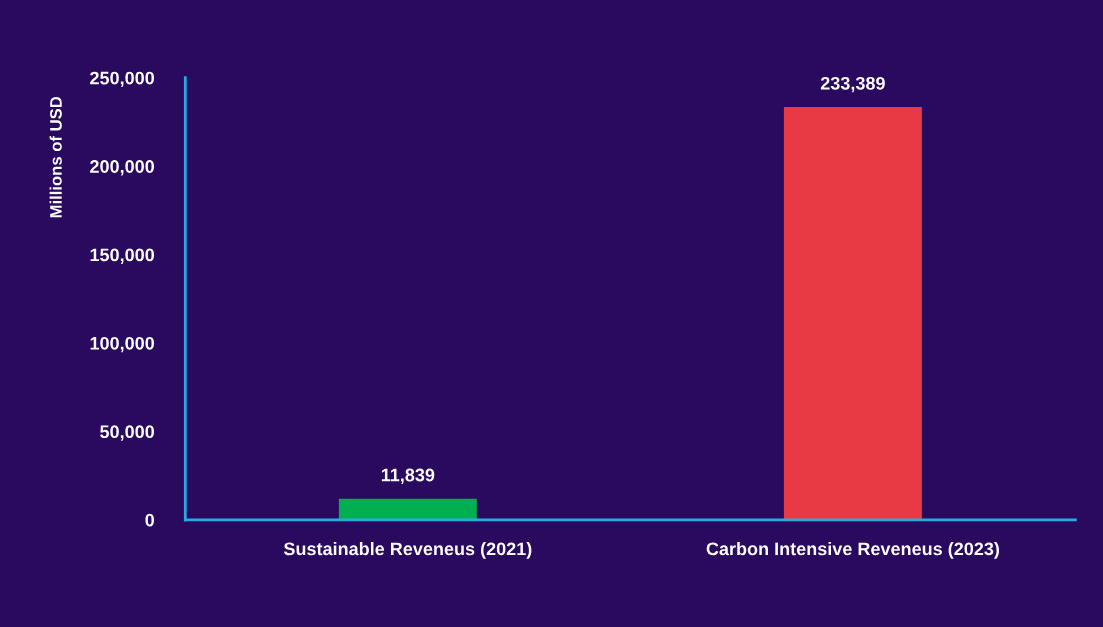 The width and height of the screenshot is (1103, 627). I want to click on y-tick-label: 250,000, so click(122, 79).